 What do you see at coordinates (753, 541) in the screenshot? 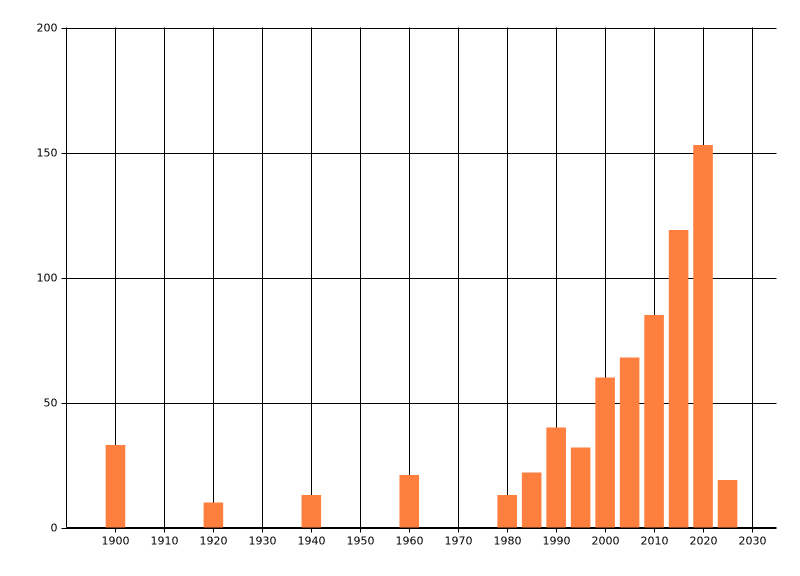
I see `x-tick-label: 2030` at bounding box center [753, 541].